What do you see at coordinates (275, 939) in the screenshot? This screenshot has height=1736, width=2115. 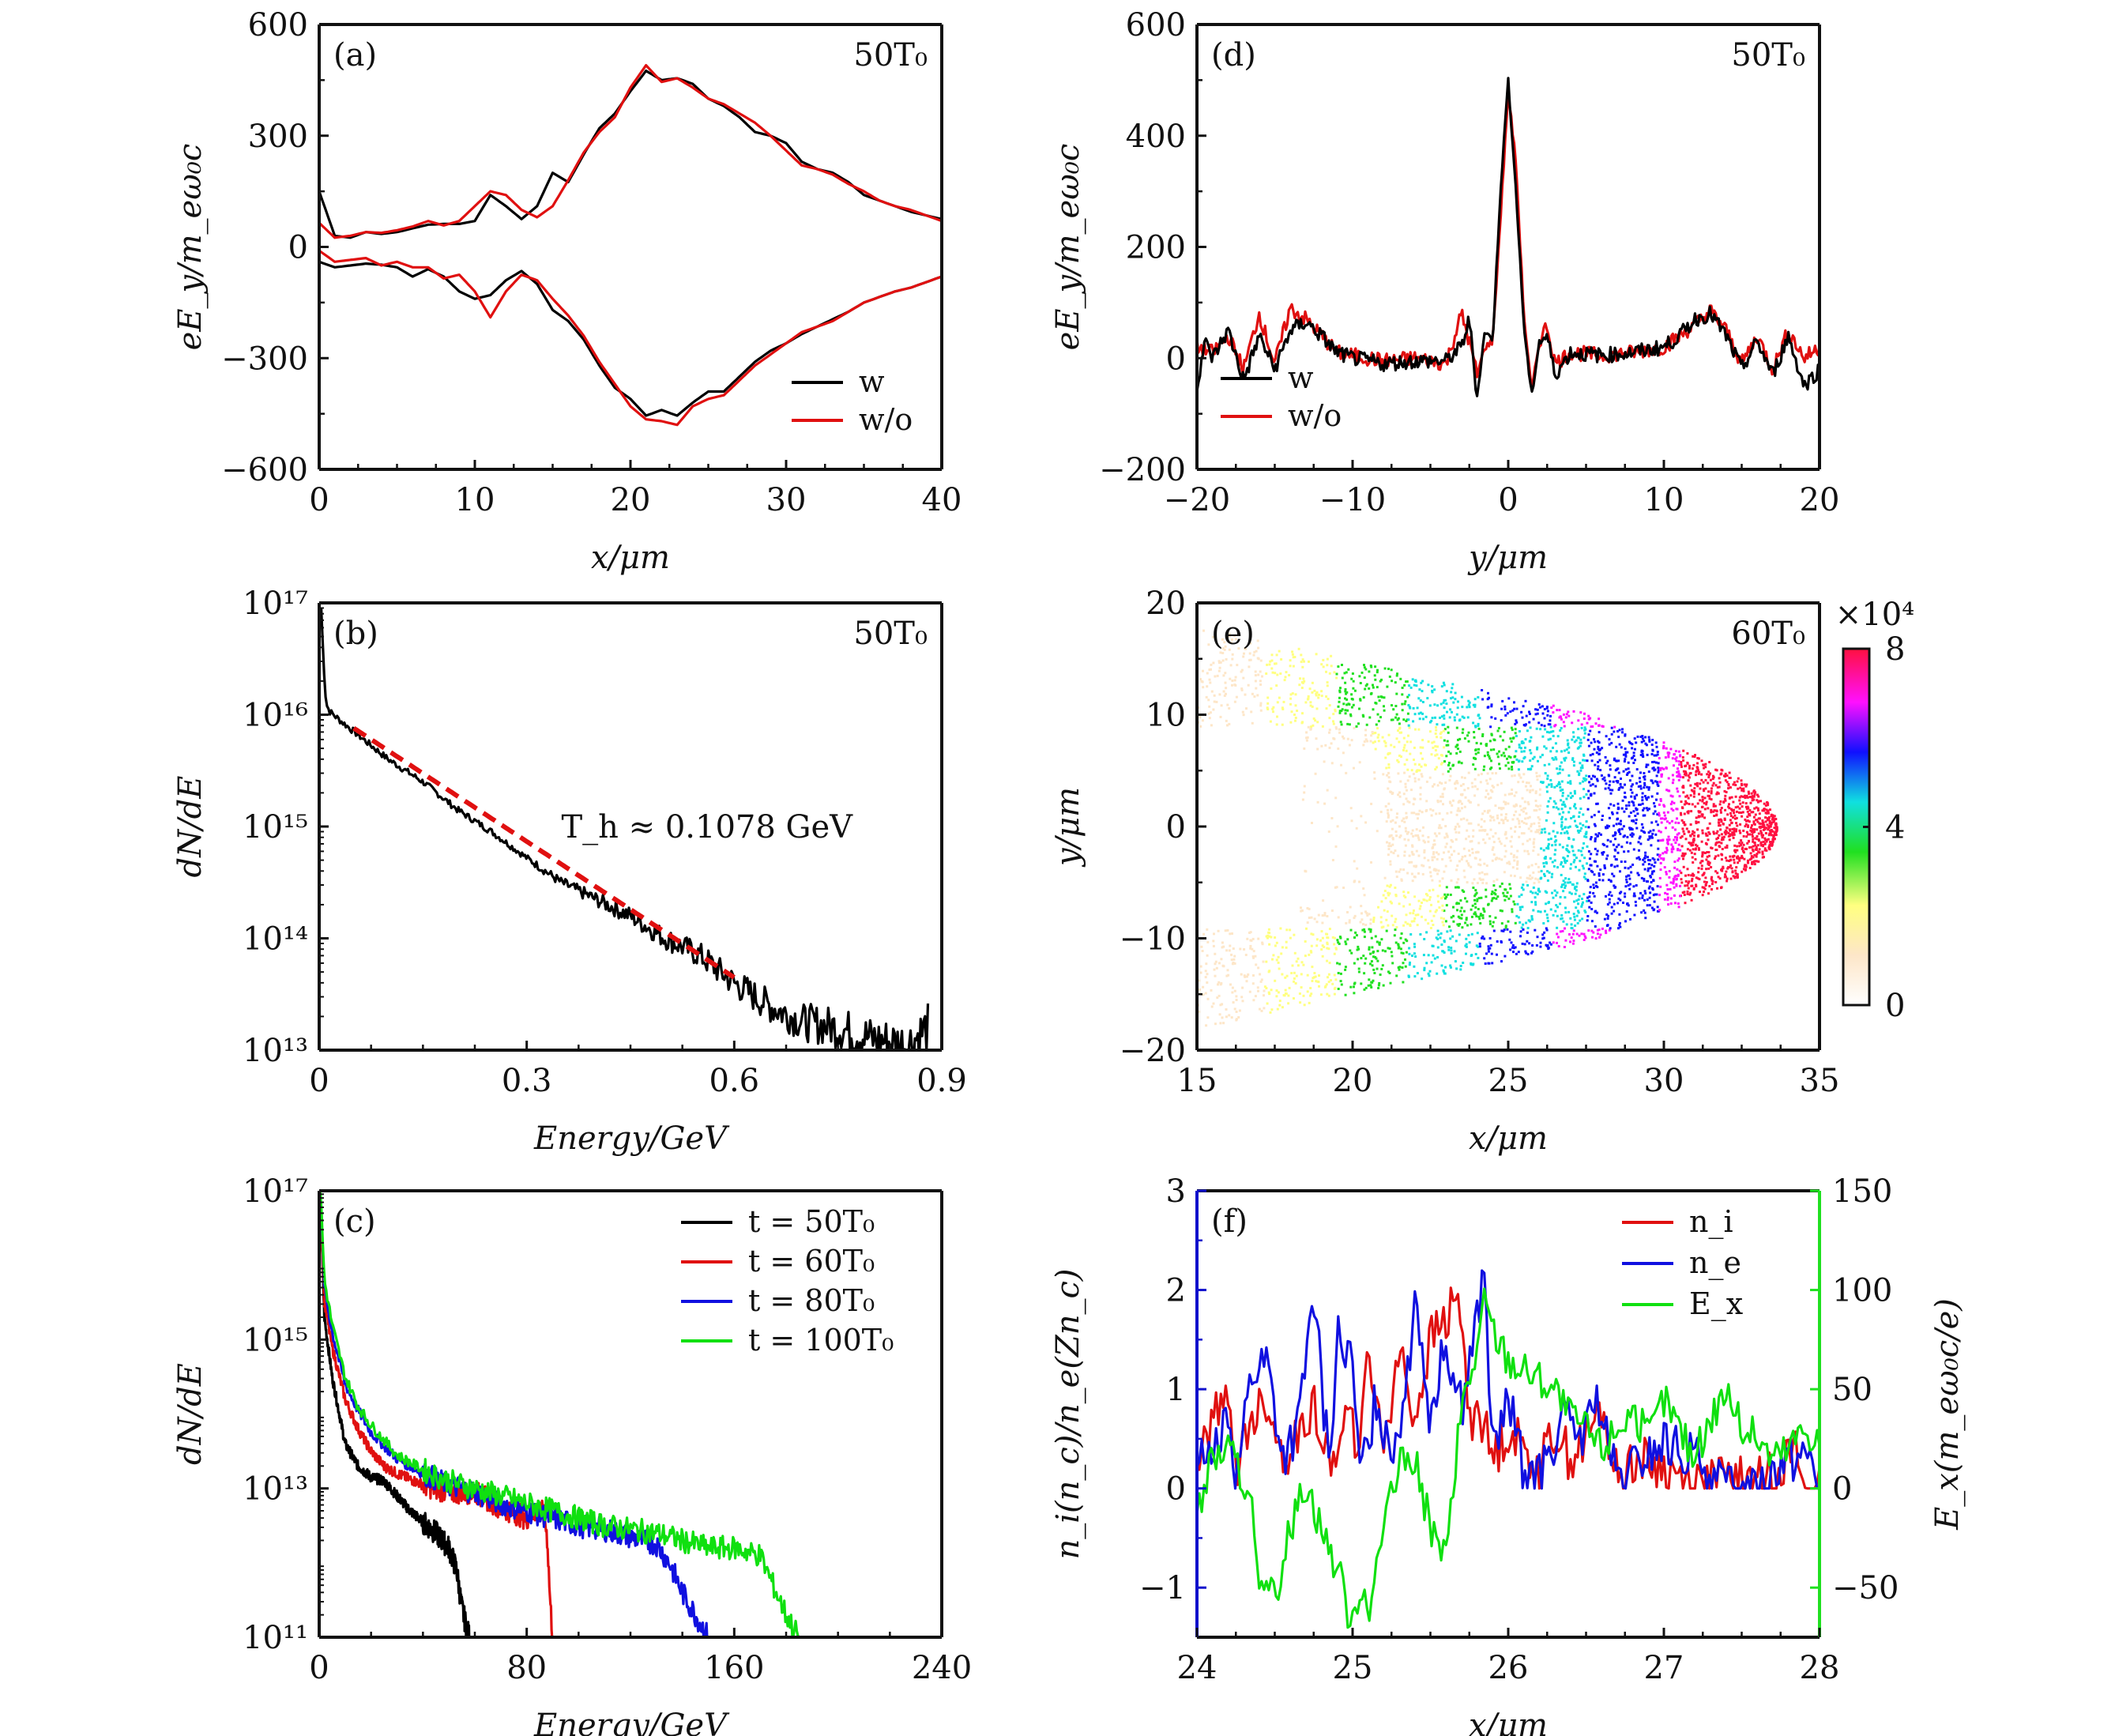 I see `y-tick-label: 10¹⁴` at bounding box center [275, 939].